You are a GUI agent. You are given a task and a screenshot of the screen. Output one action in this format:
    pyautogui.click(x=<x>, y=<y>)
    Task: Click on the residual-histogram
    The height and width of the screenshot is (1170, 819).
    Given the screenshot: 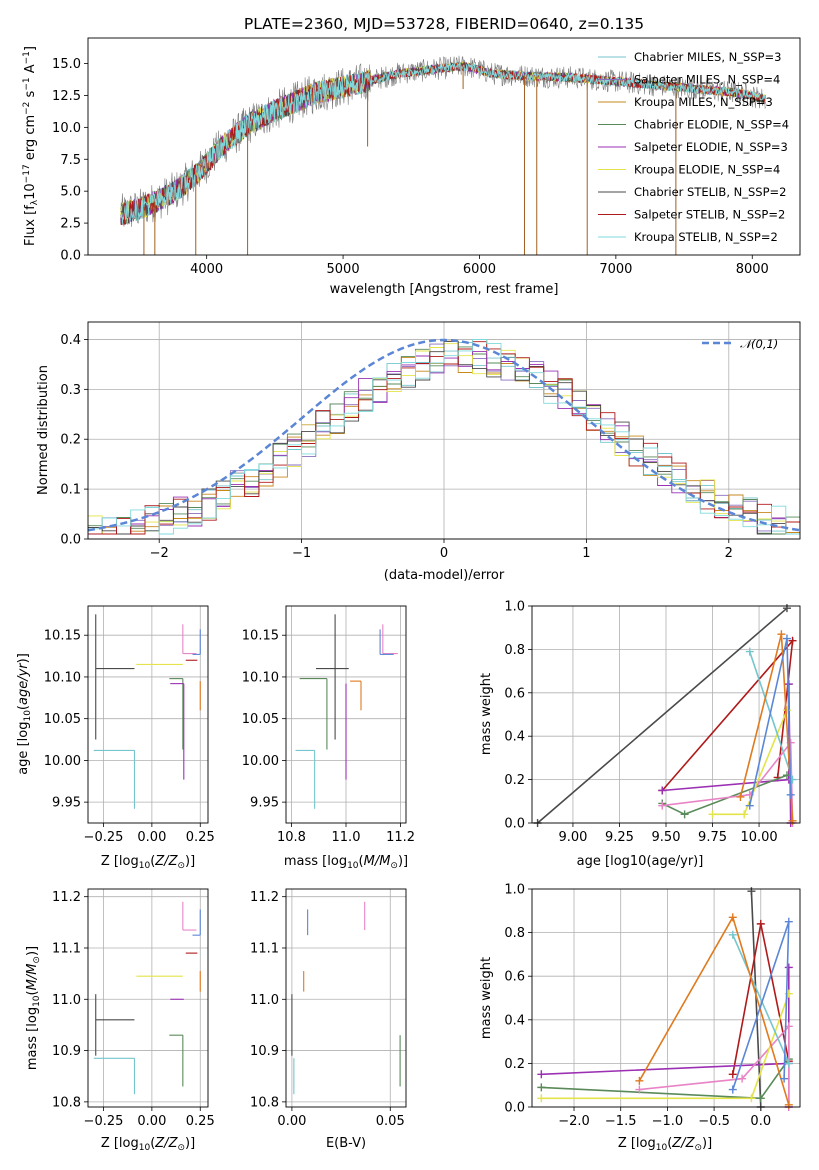 What is the action you would take?
    pyautogui.click(x=444, y=437)
    